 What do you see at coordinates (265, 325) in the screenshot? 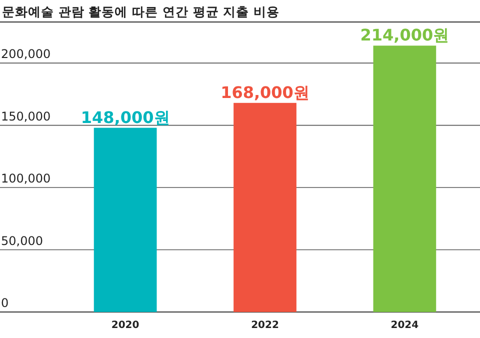
I see `x-tick-label: 2022` at bounding box center [265, 325].